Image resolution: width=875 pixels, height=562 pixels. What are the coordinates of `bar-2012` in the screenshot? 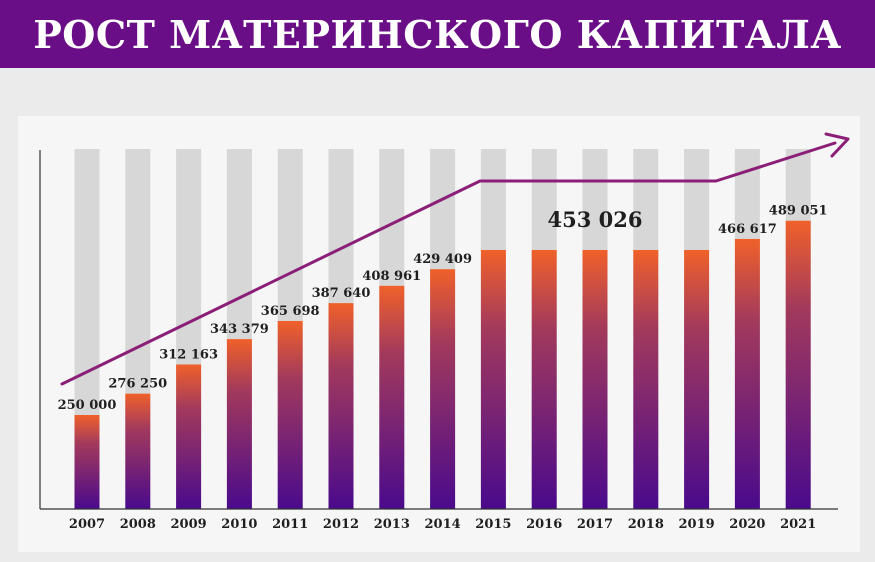 It's located at (341, 406).